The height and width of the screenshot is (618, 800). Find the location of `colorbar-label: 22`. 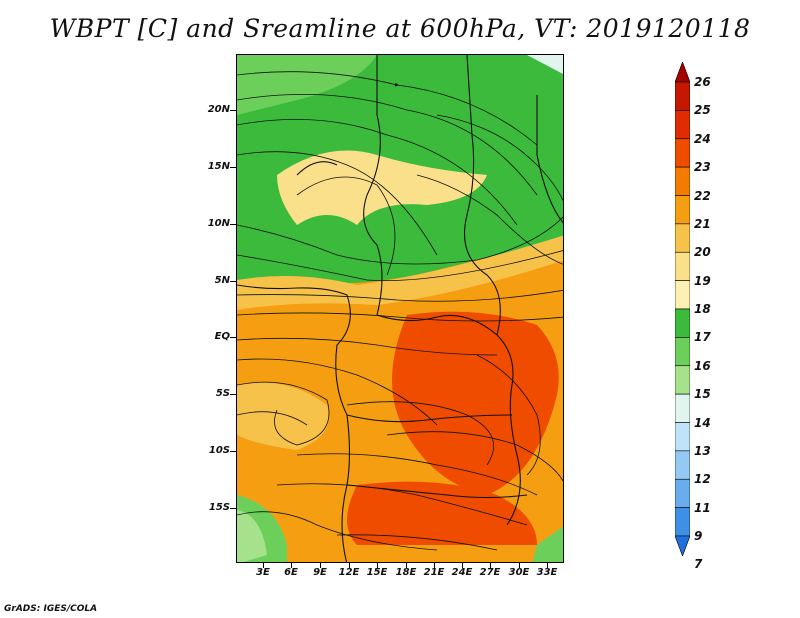

colorbar-label: 22 is located at coordinates (702, 195).